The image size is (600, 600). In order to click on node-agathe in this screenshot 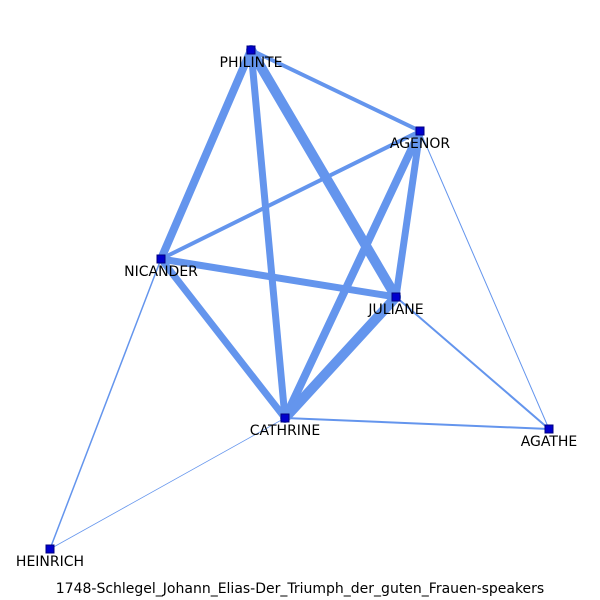, I will do `click(549, 429)`.